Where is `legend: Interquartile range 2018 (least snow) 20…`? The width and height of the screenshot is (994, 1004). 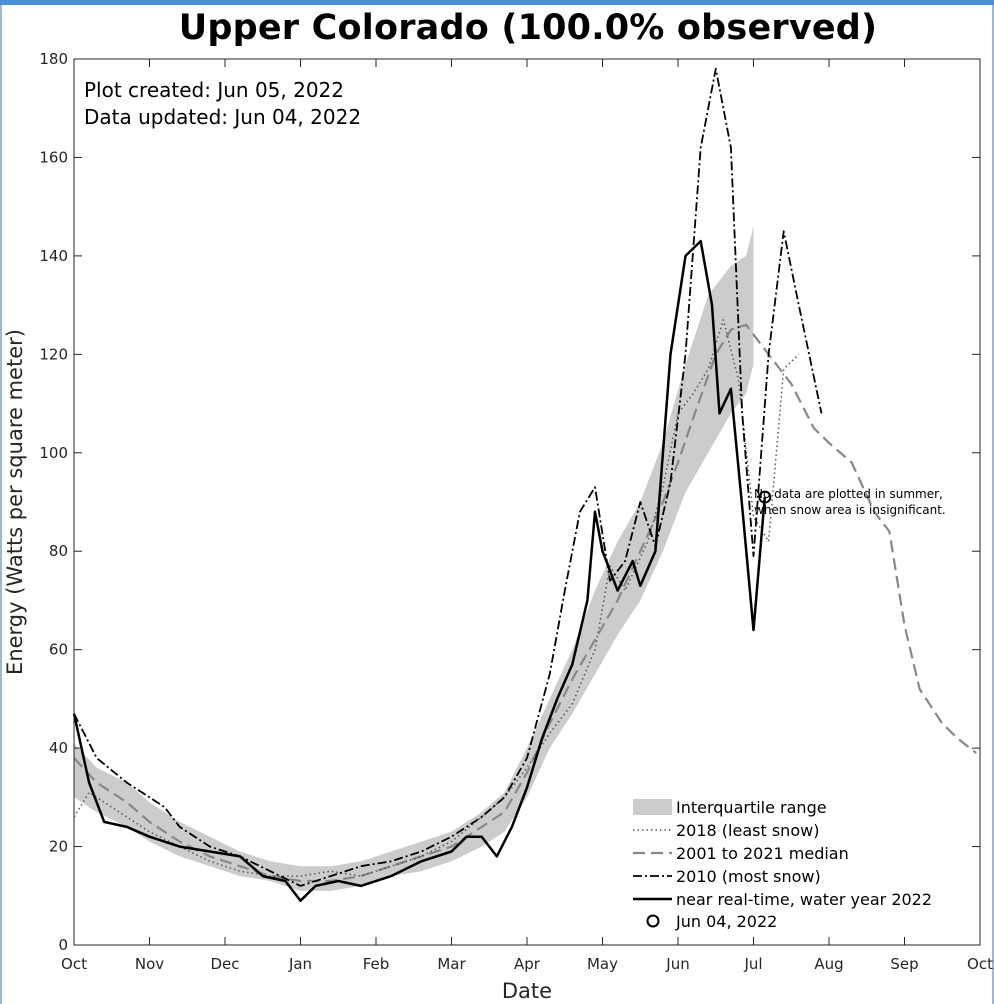 legend: Interquartile range 2018 (least snow) 20… is located at coordinates (782, 864).